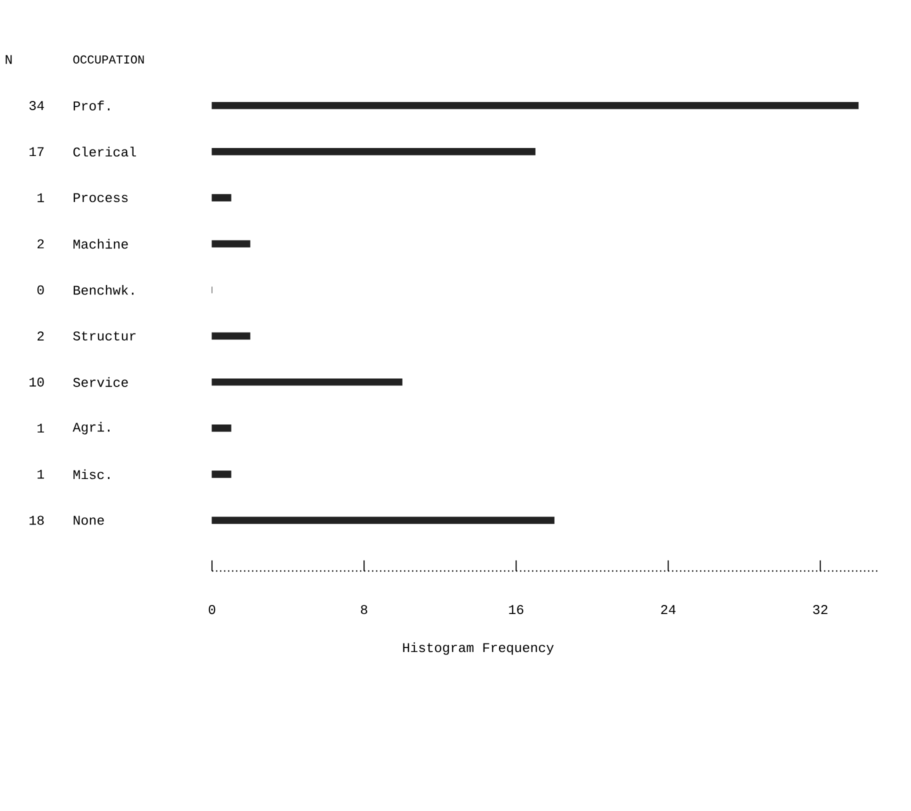  What do you see at coordinates (820, 609) in the screenshot?
I see `x-tick-label: 32` at bounding box center [820, 609].